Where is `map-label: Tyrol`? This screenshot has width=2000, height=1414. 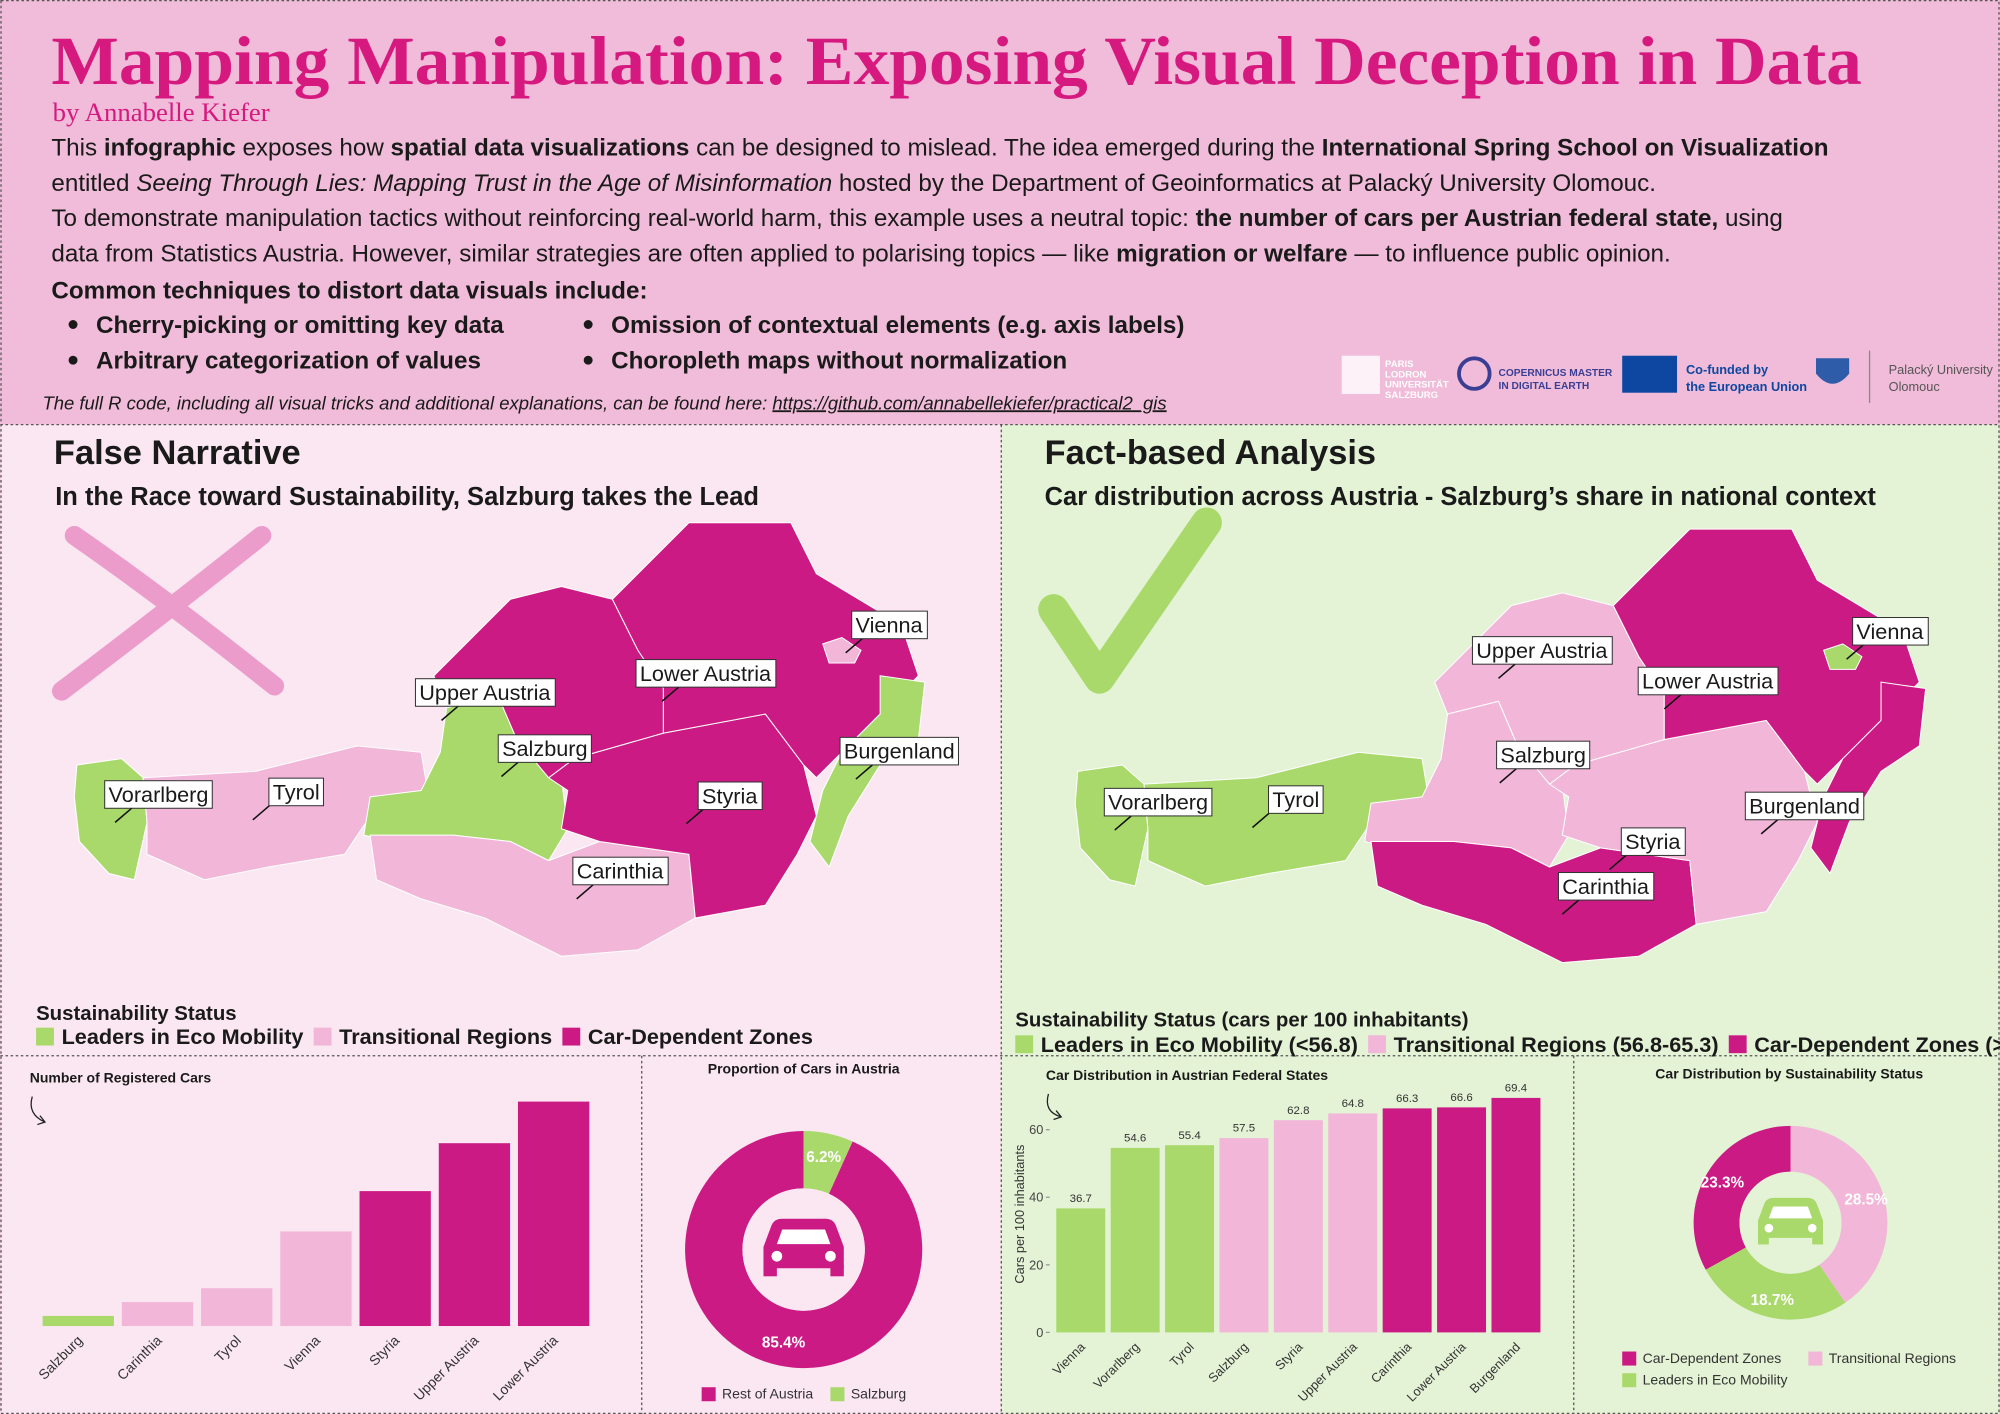
map-label: Tyrol is located at coordinates (1295, 799).